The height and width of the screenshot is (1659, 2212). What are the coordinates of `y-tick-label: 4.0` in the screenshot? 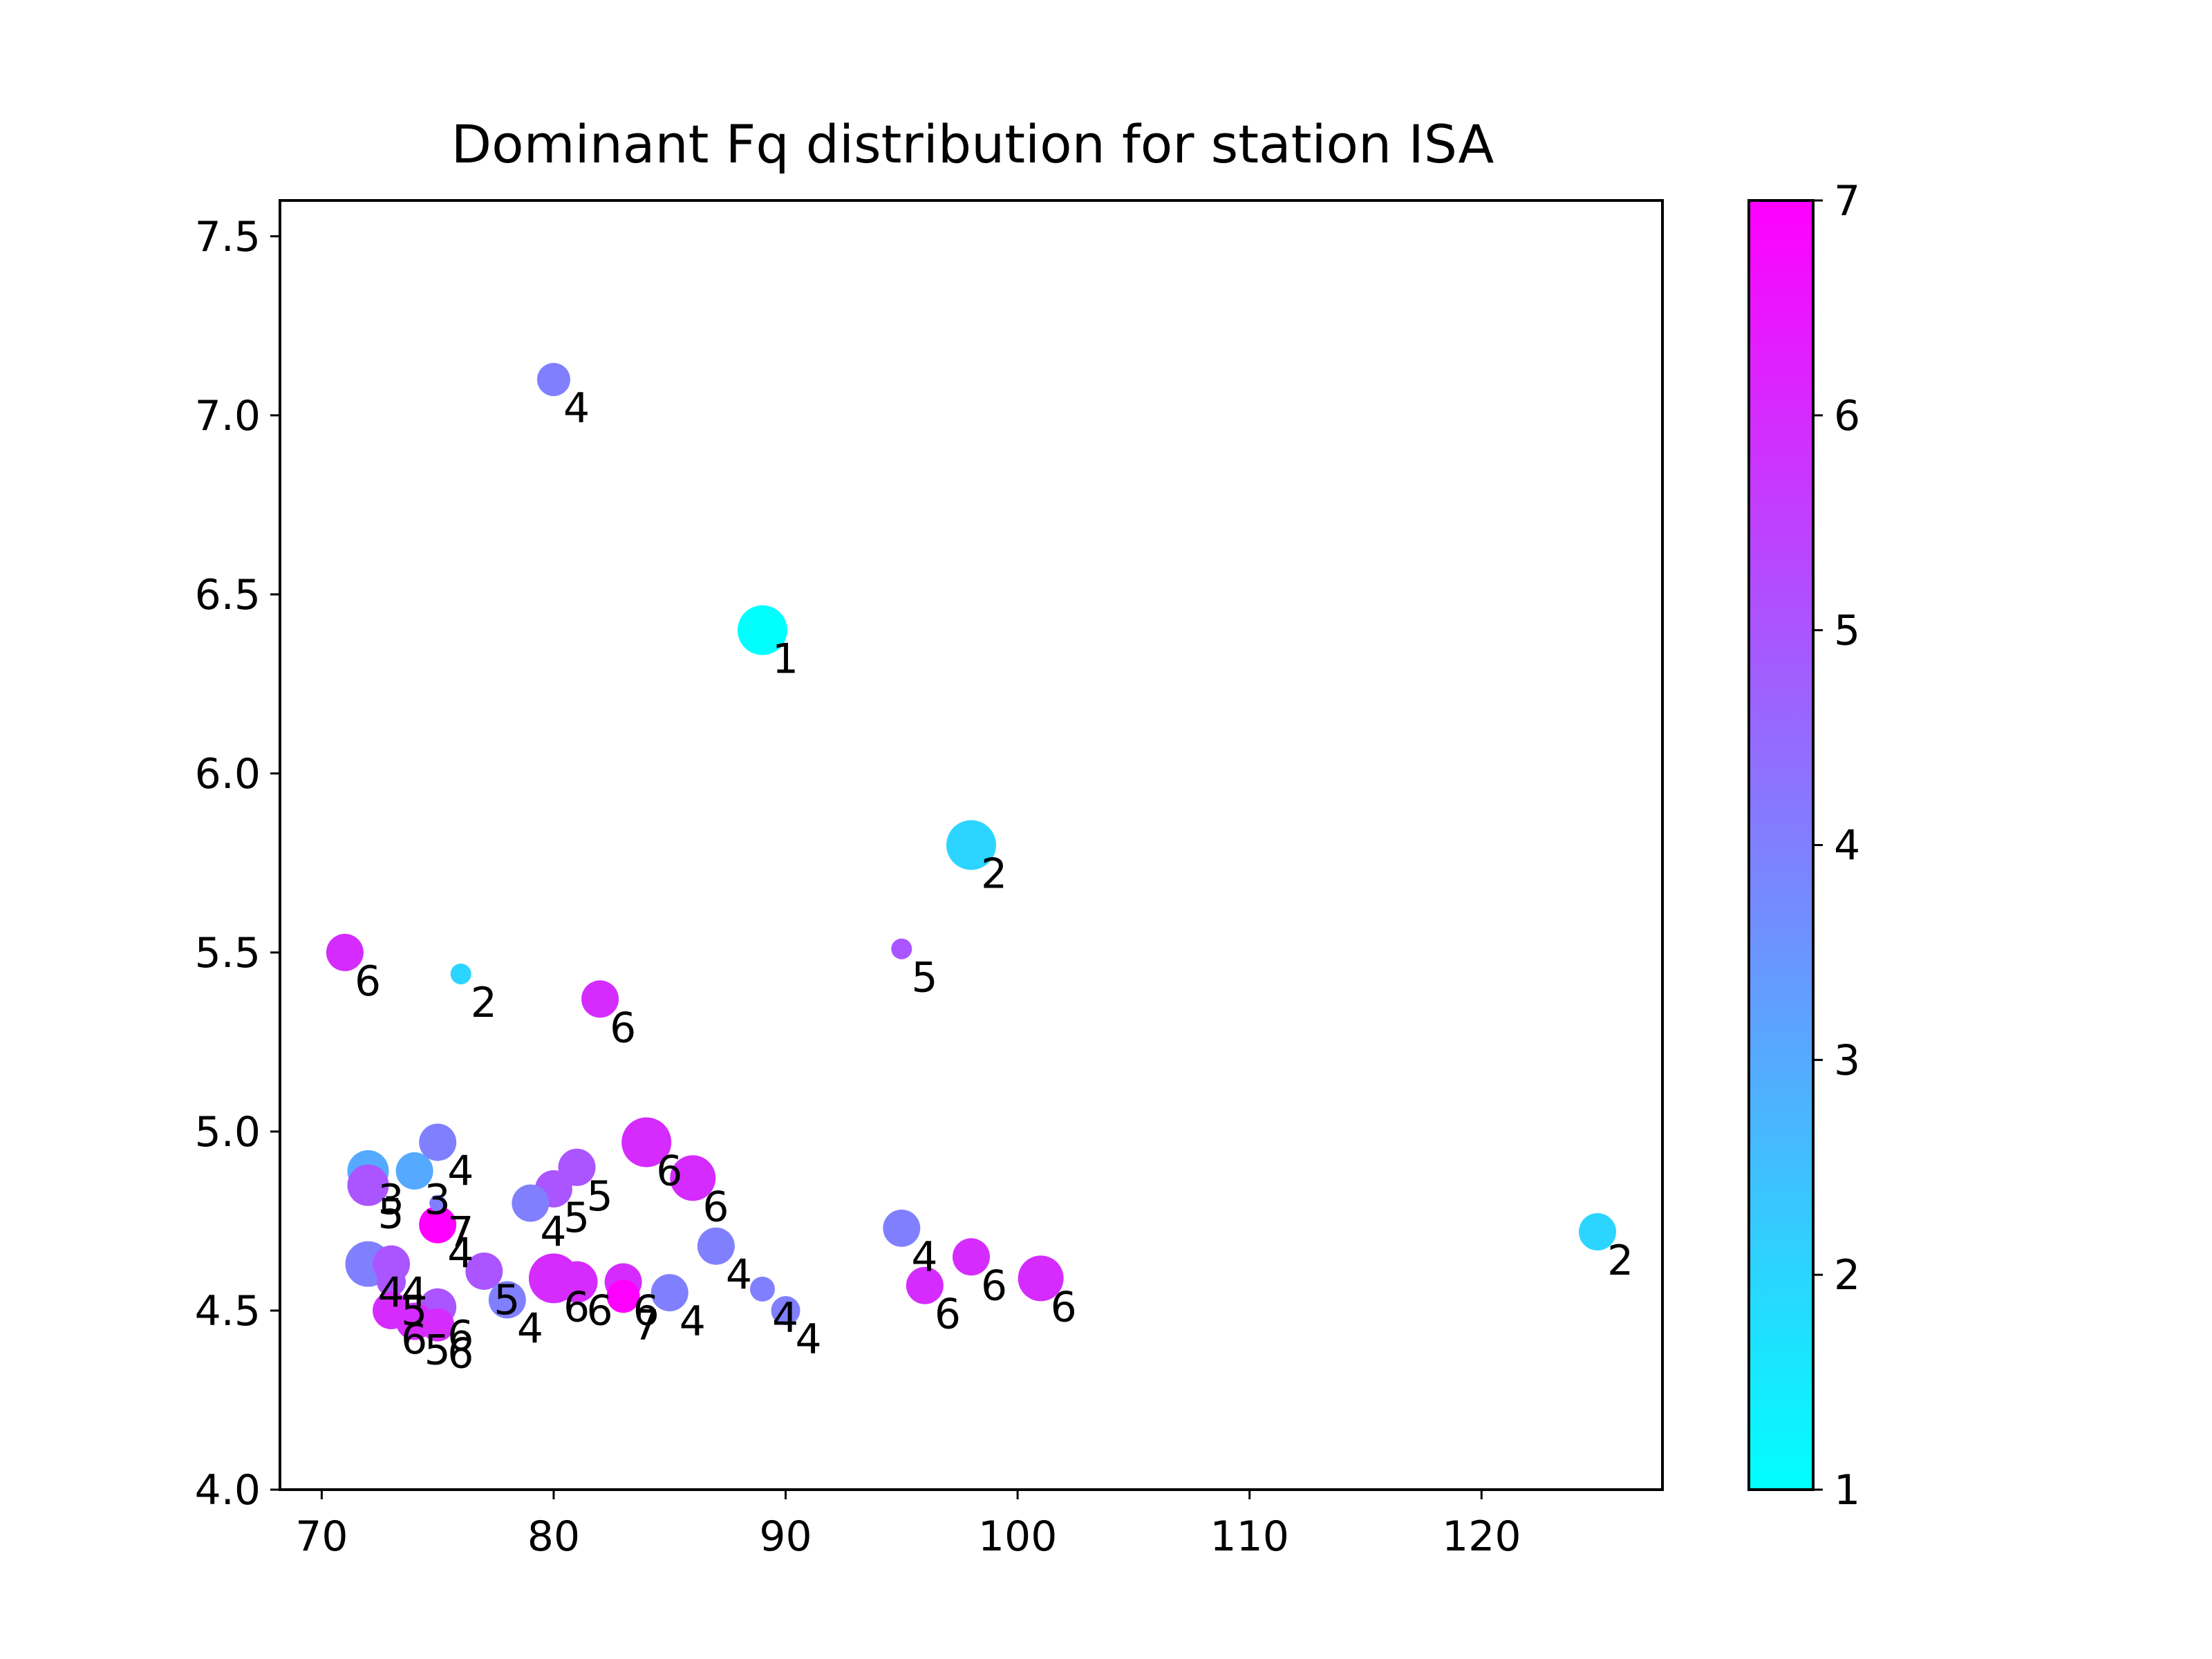 It's located at (228, 1490).